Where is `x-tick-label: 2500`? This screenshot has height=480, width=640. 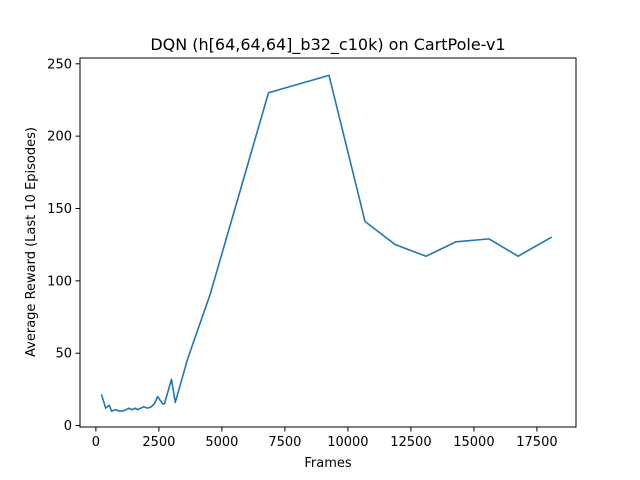 x-tick-label: 2500 is located at coordinates (158, 442).